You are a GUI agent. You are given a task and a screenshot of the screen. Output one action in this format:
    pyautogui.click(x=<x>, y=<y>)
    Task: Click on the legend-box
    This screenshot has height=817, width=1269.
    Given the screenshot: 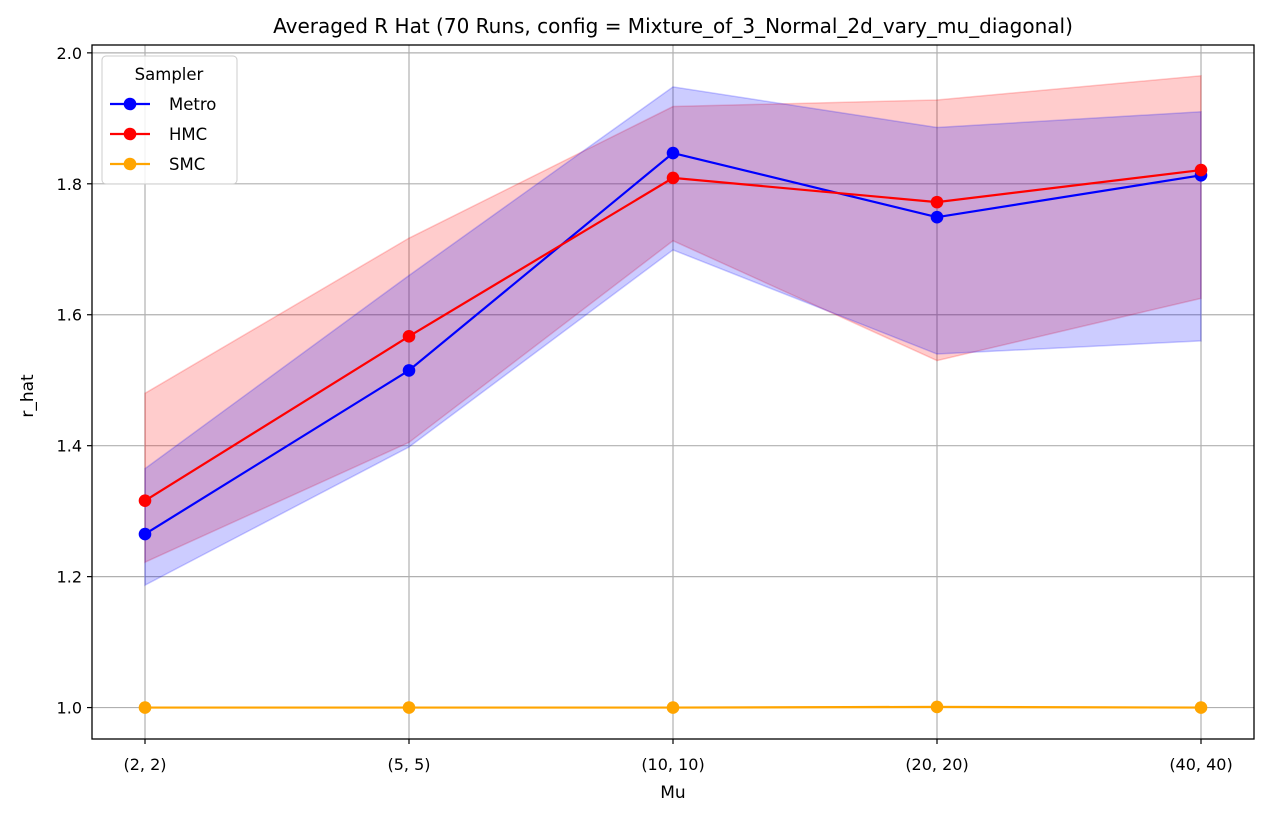 What is the action you would take?
    pyautogui.click(x=169, y=120)
    